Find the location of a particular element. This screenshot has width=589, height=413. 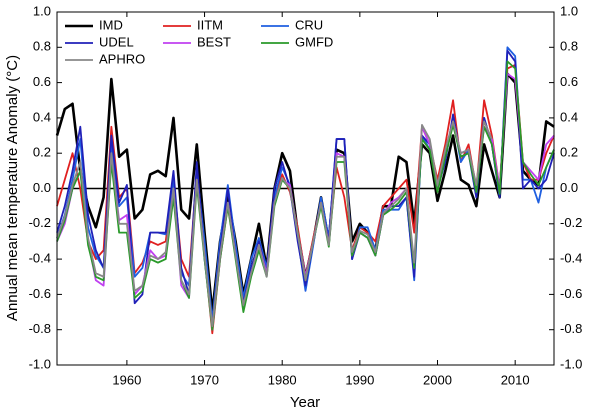

x-tick-label: 1970 is located at coordinates (204, 379).